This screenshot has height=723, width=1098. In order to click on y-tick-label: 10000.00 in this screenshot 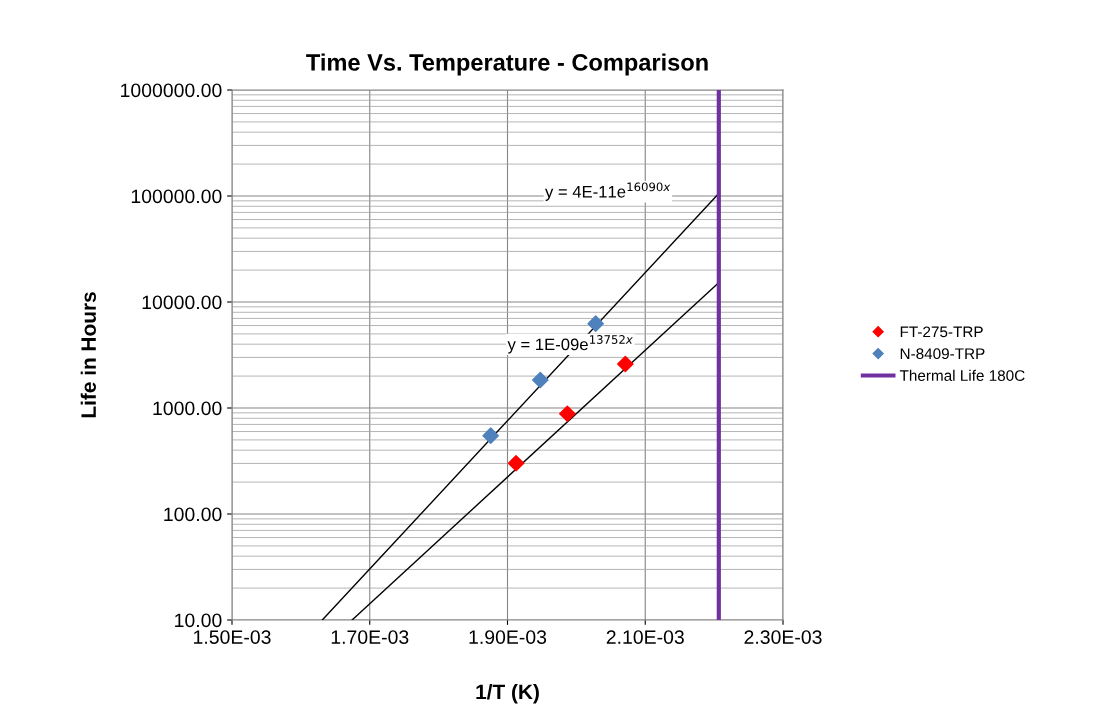, I will do `click(182, 302)`.